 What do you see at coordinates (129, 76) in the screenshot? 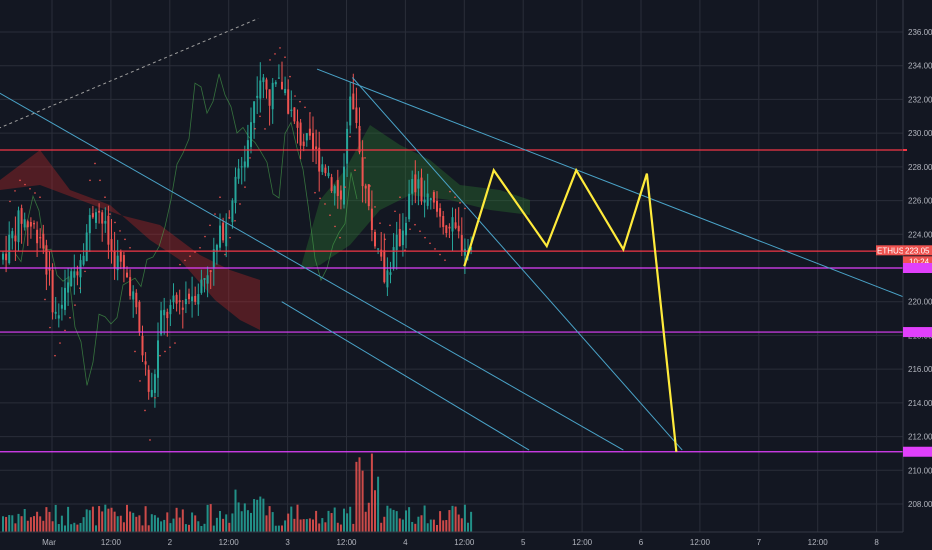
I see `trendline-dashed` at bounding box center [129, 76].